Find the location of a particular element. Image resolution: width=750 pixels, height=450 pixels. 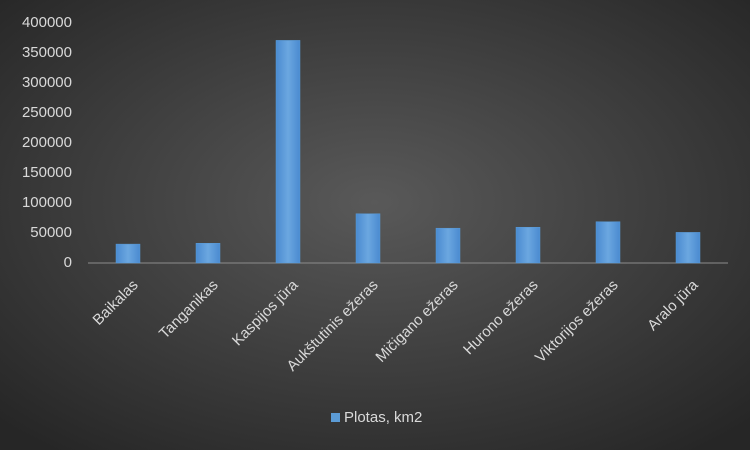

y-tick-label: 50000 is located at coordinates (51, 232).